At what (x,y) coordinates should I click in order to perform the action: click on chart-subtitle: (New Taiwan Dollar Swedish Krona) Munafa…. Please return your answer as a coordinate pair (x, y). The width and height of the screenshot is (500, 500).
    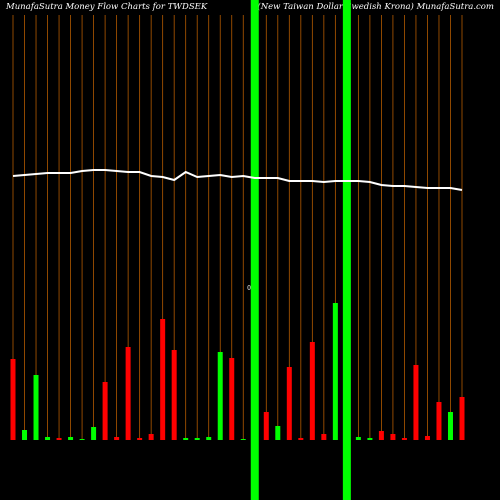
    Looking at the image, I should click on (375, 6).